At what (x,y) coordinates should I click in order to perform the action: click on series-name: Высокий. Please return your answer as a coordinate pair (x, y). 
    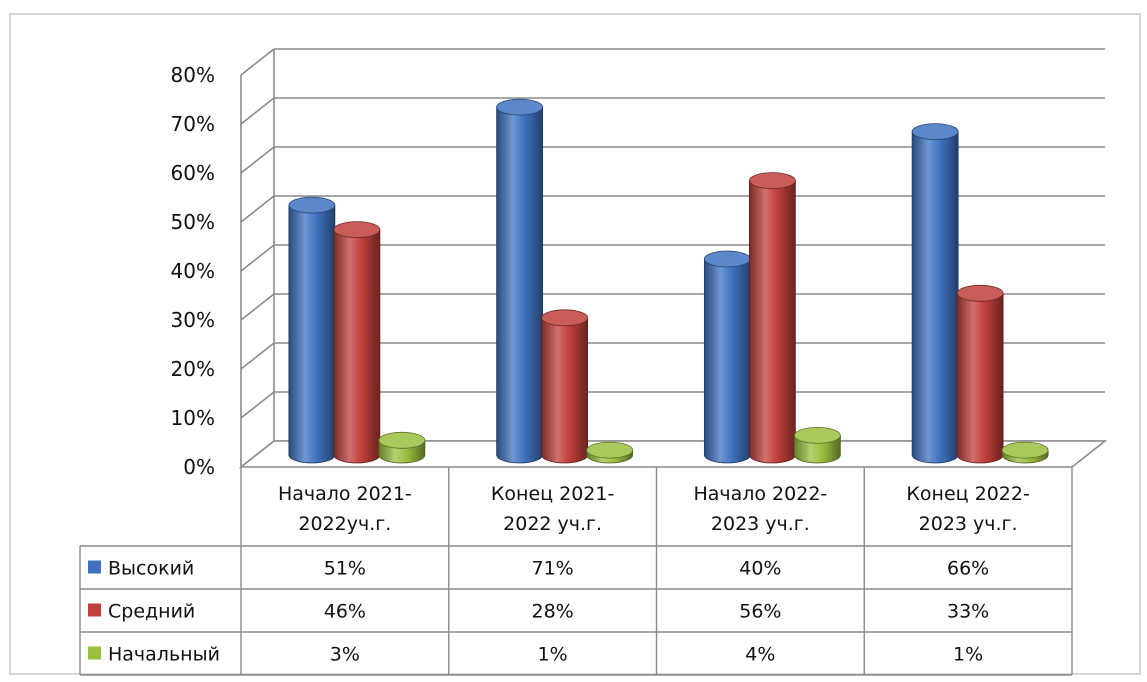
    Looking at the image, I should click on (151, 569).